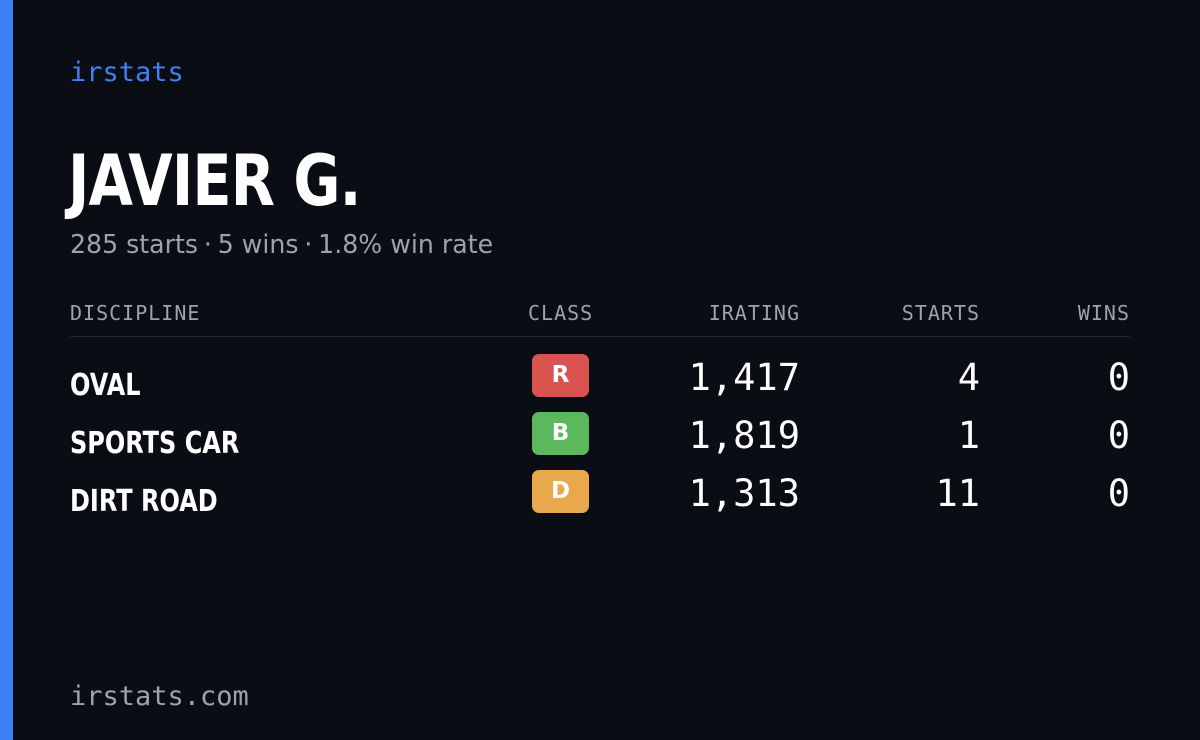 The image size is (1200, 740). I want to click on starts-value: 11, so click(957, 493).